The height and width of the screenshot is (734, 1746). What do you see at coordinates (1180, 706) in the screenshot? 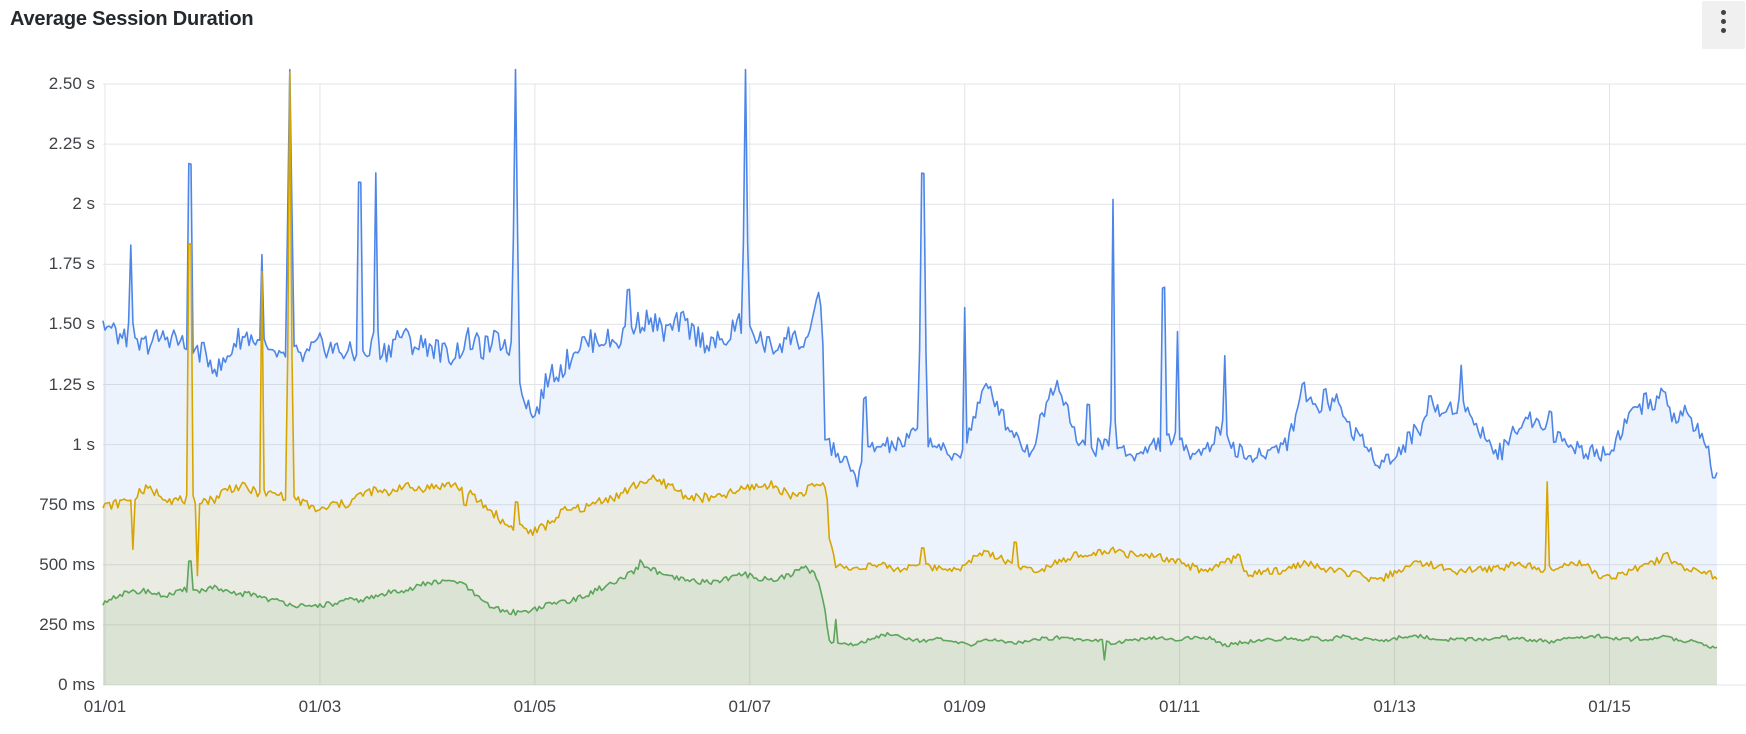
I see `x-axis-tick-label: 01/11` at bounding box center [1180, 706].